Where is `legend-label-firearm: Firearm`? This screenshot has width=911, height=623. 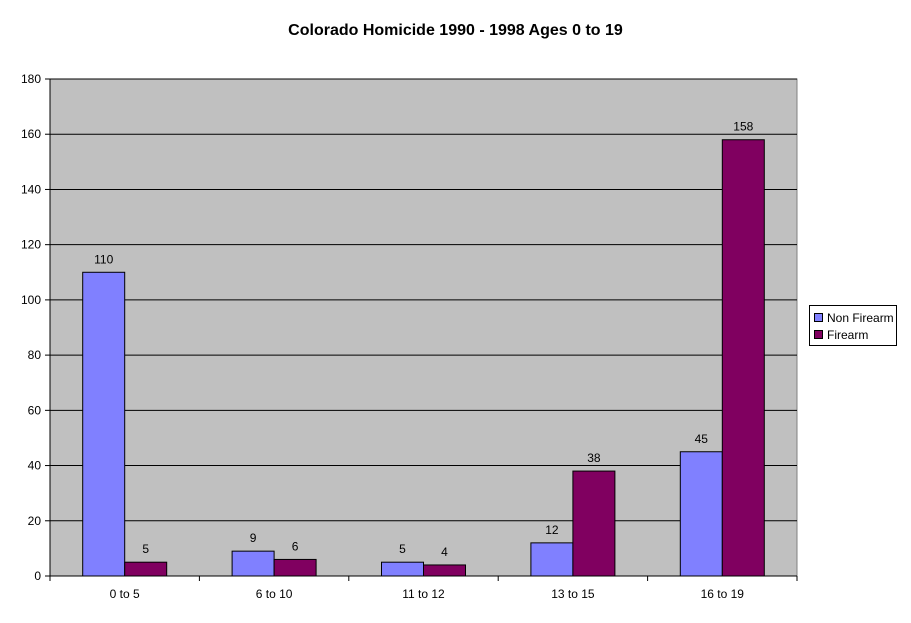
legend-label-firearm: Firearm is located at coordinates (848, 334).